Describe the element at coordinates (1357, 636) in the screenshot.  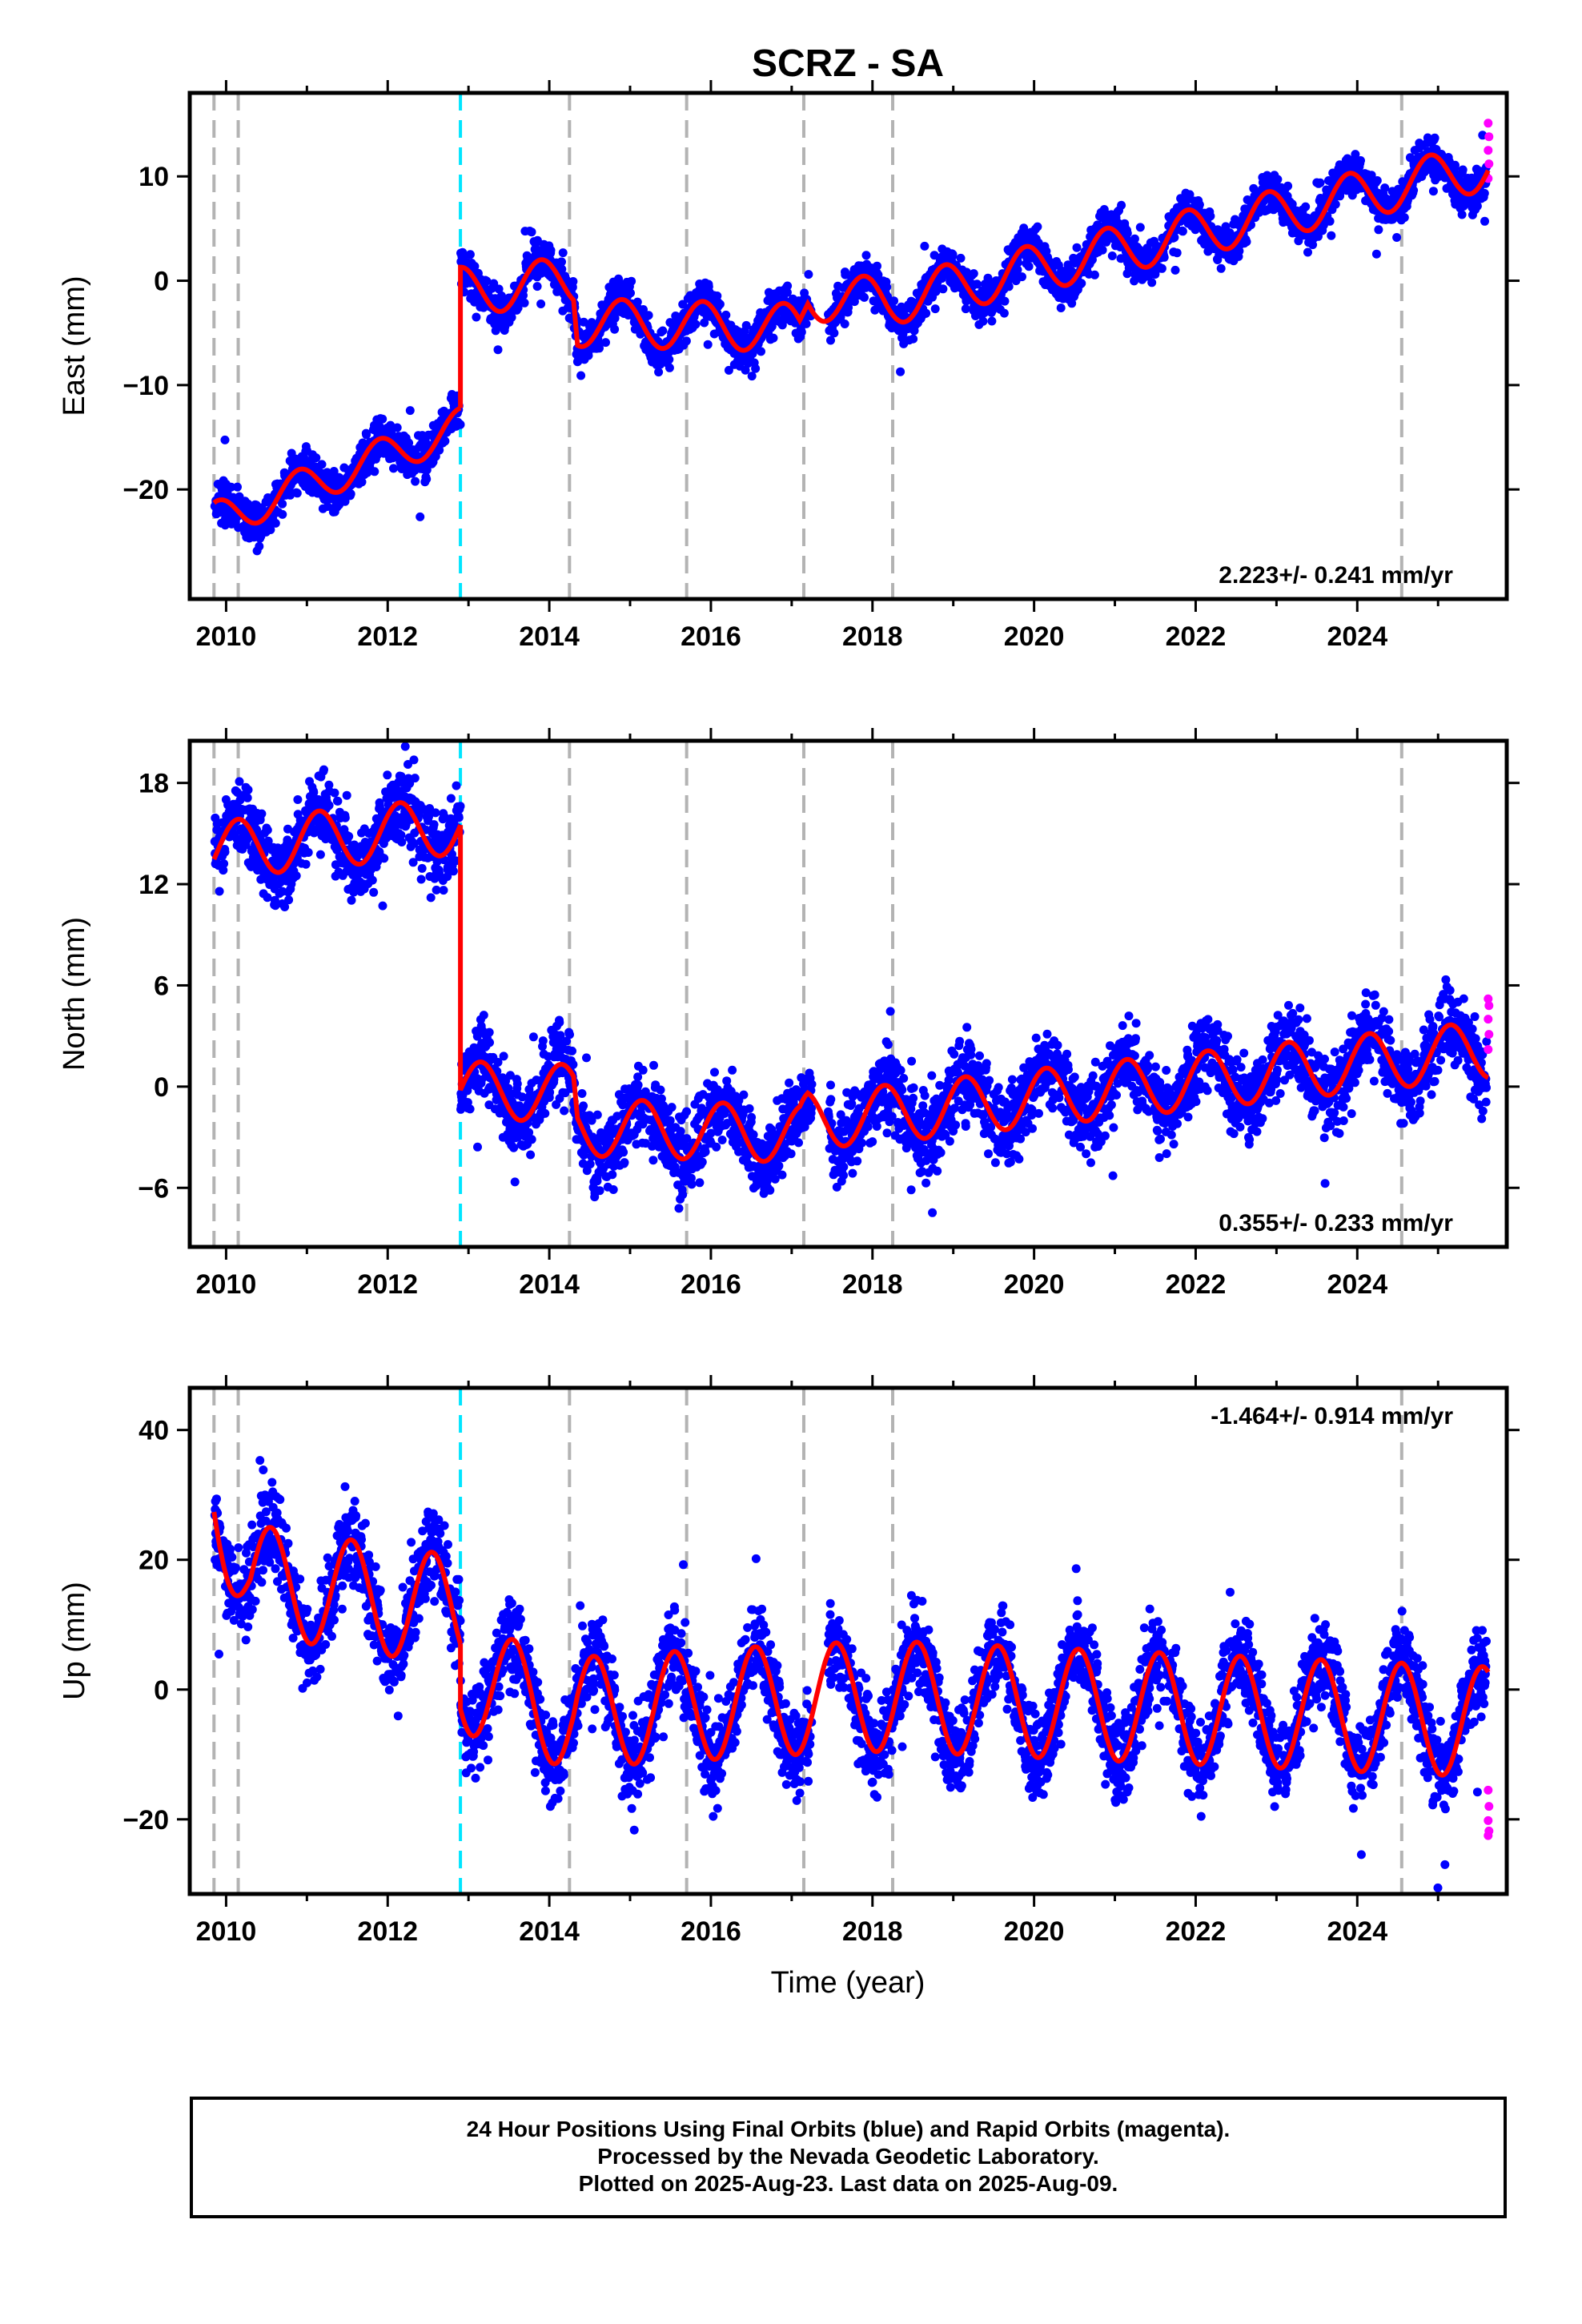
I see `east-x-tick-label: 2024` at that location.